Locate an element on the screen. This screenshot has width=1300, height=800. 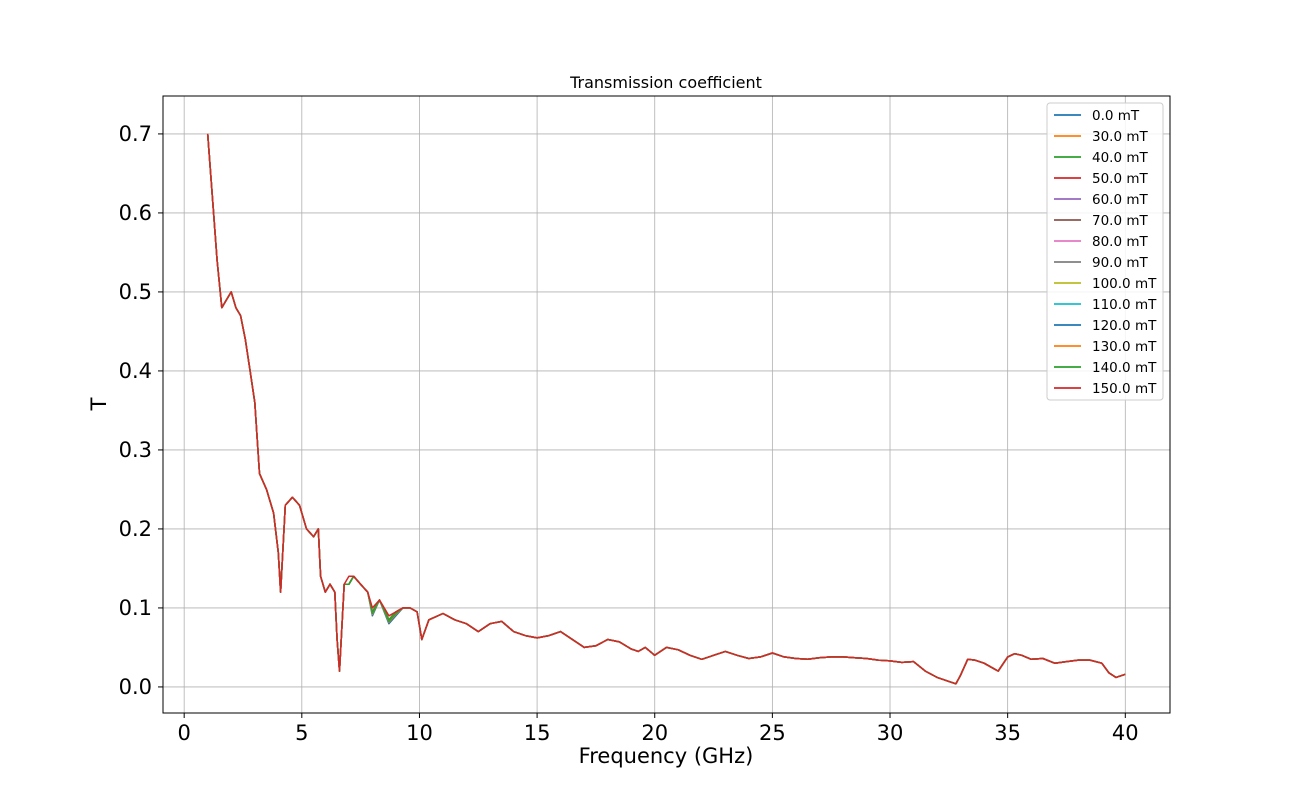
x-axis-label: Frequency (GHz) is located at coordinates (666, 756).